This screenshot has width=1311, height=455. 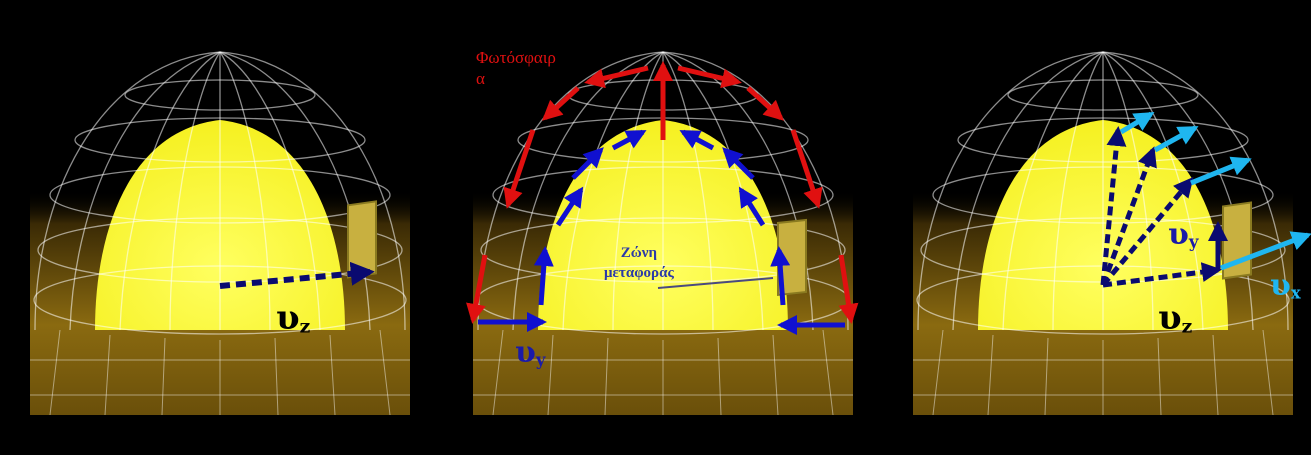 I want to click on convection-zone-label: Ζώνη μεταφοράς, so click(x=639, y=263).